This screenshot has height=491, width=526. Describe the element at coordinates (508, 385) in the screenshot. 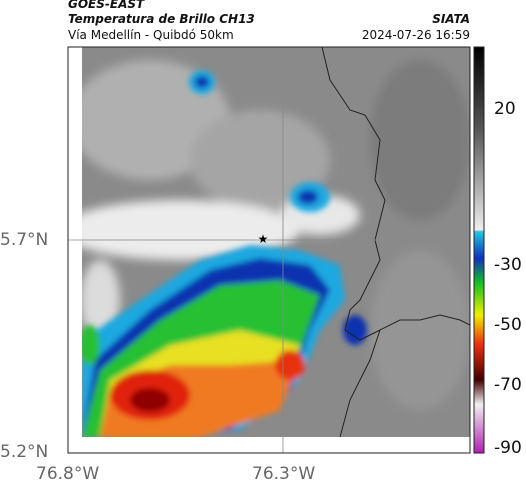

I see `colorbar-tick-label: -70` at that location.